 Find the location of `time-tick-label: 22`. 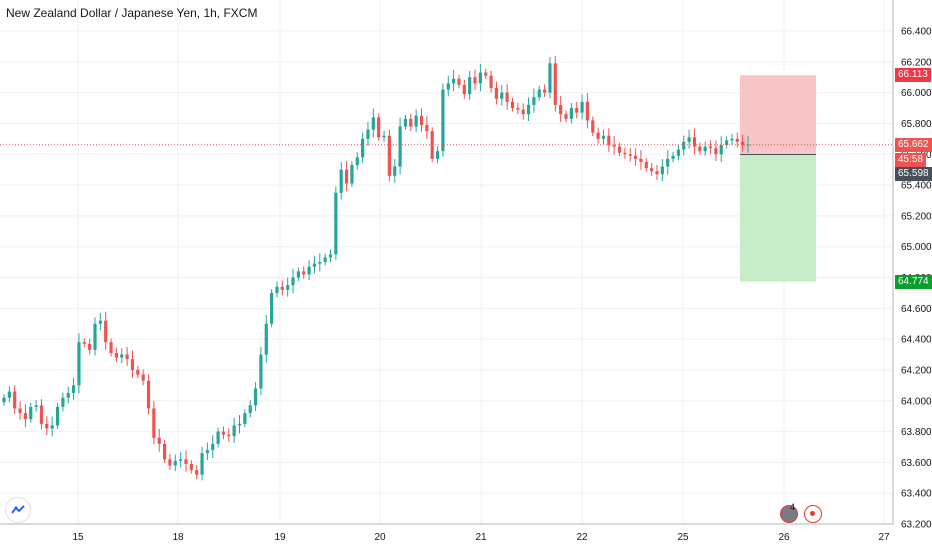

time-tick-label: 22 is located at coordinates (582, 537).